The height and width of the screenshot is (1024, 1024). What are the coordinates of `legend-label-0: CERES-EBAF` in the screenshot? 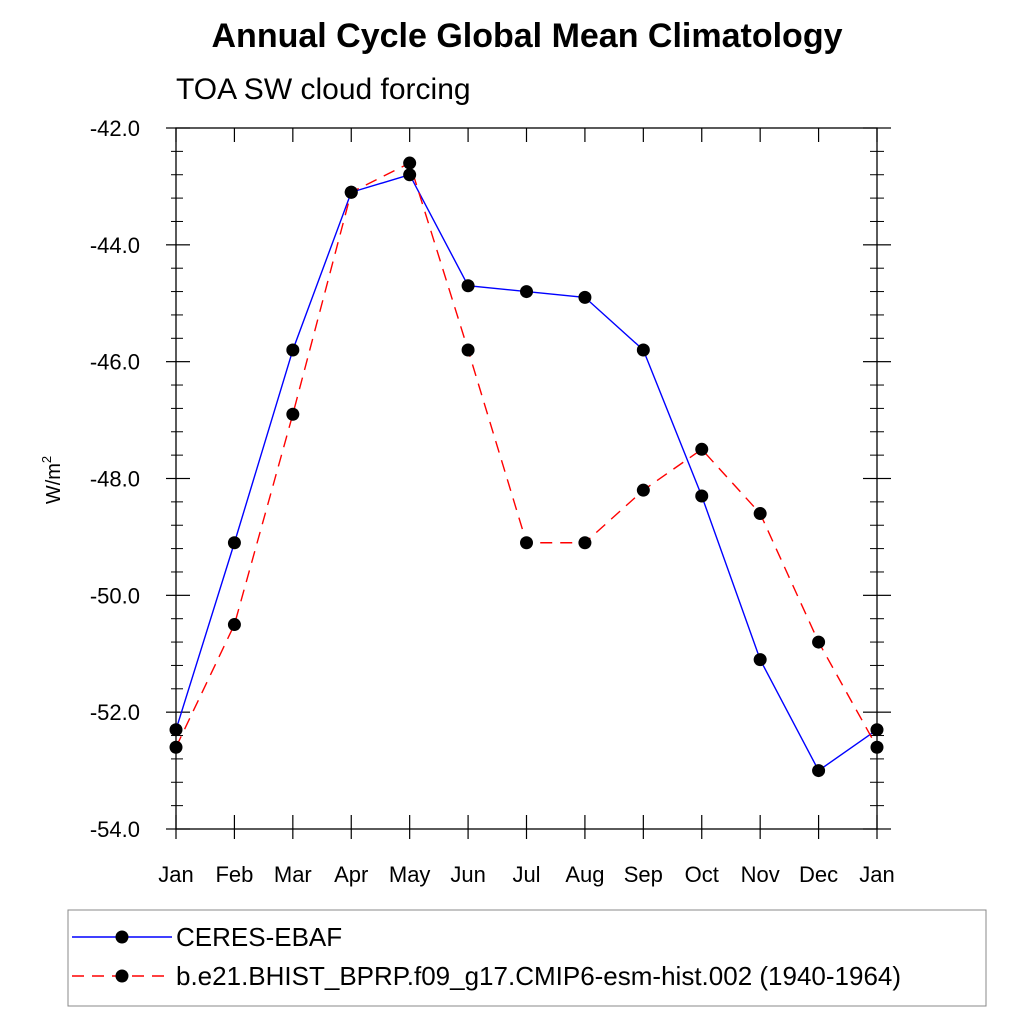 It's located at (259, 937).